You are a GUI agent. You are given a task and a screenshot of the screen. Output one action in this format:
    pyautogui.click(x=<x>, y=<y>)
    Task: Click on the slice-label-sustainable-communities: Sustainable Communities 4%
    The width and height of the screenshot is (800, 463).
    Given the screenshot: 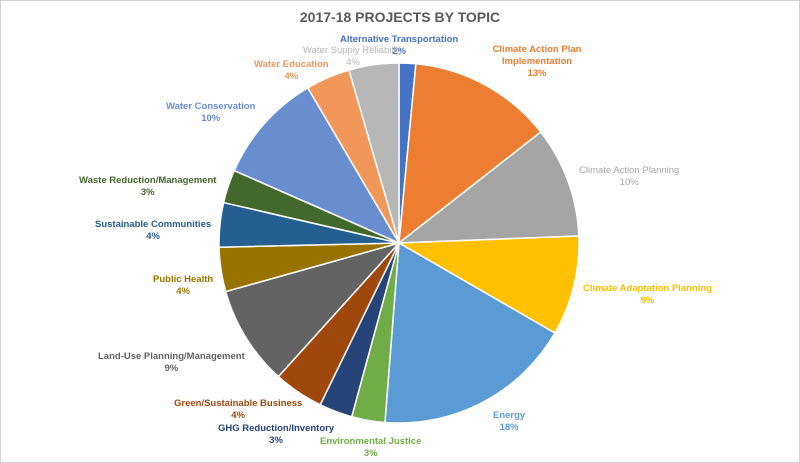 What is the action you would take?
    pyautogui.click(x=153, y=231)
    